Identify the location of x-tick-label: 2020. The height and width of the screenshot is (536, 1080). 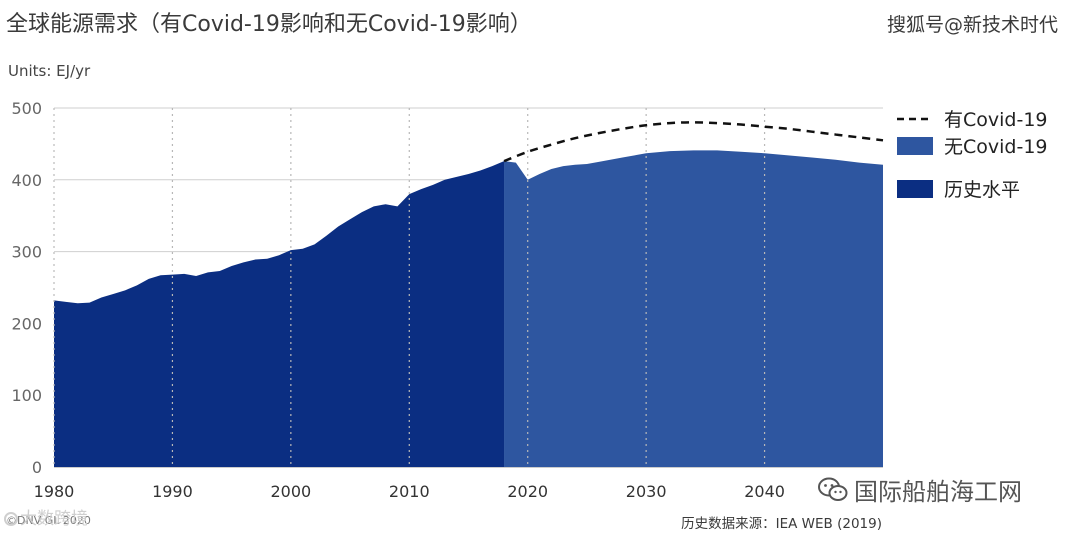
(527, 491).